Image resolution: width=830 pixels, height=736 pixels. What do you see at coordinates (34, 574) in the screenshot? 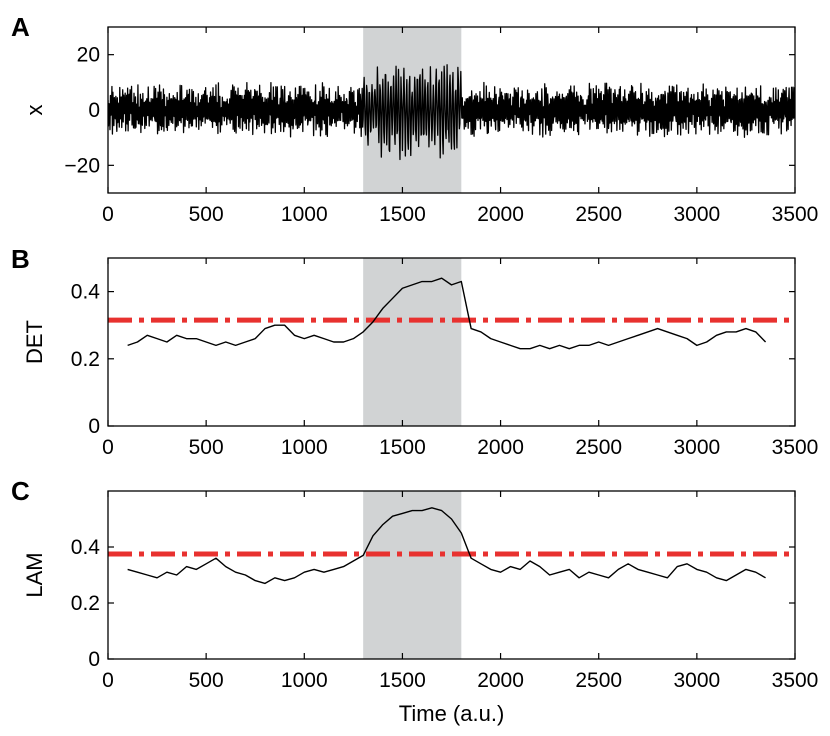
I see `y-axis-label: LAM` at bounding box center [34, 574].